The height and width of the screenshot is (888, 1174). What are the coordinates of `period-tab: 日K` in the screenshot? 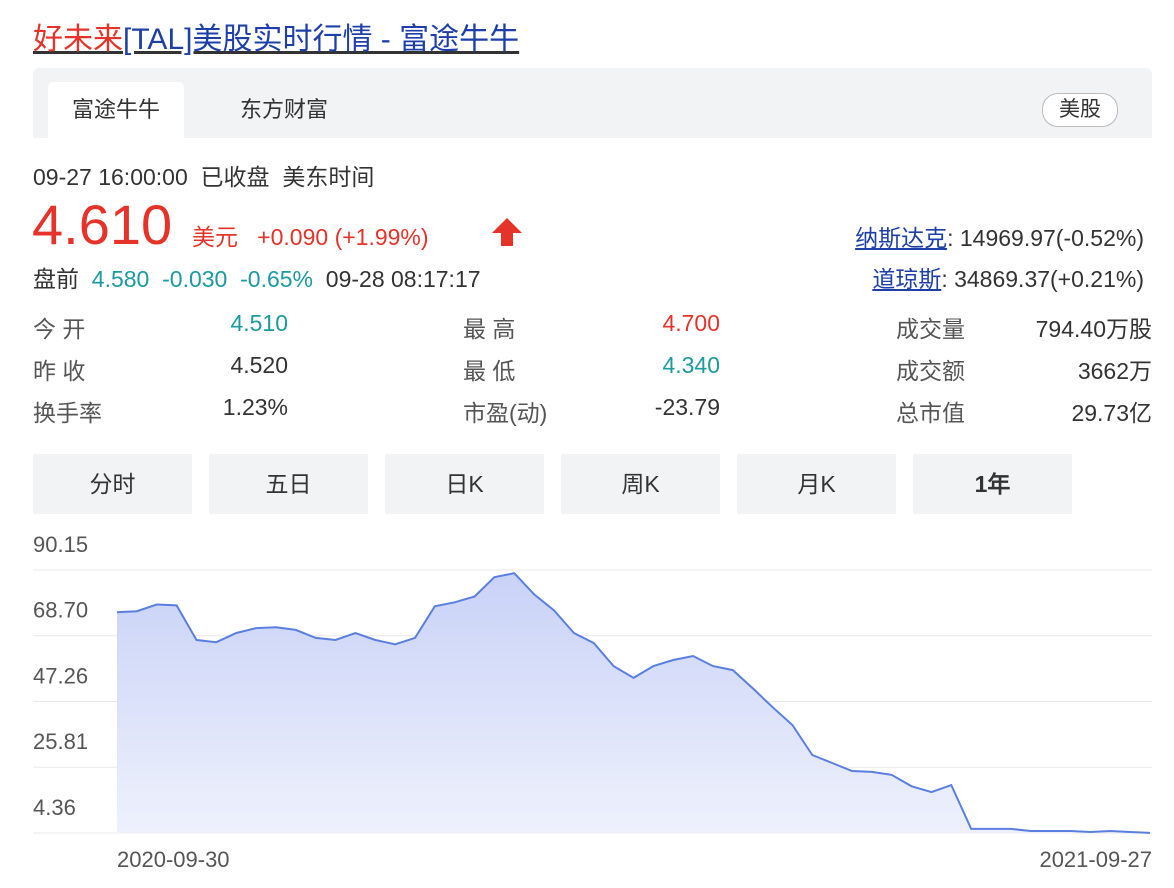 It's located at (464, 484).